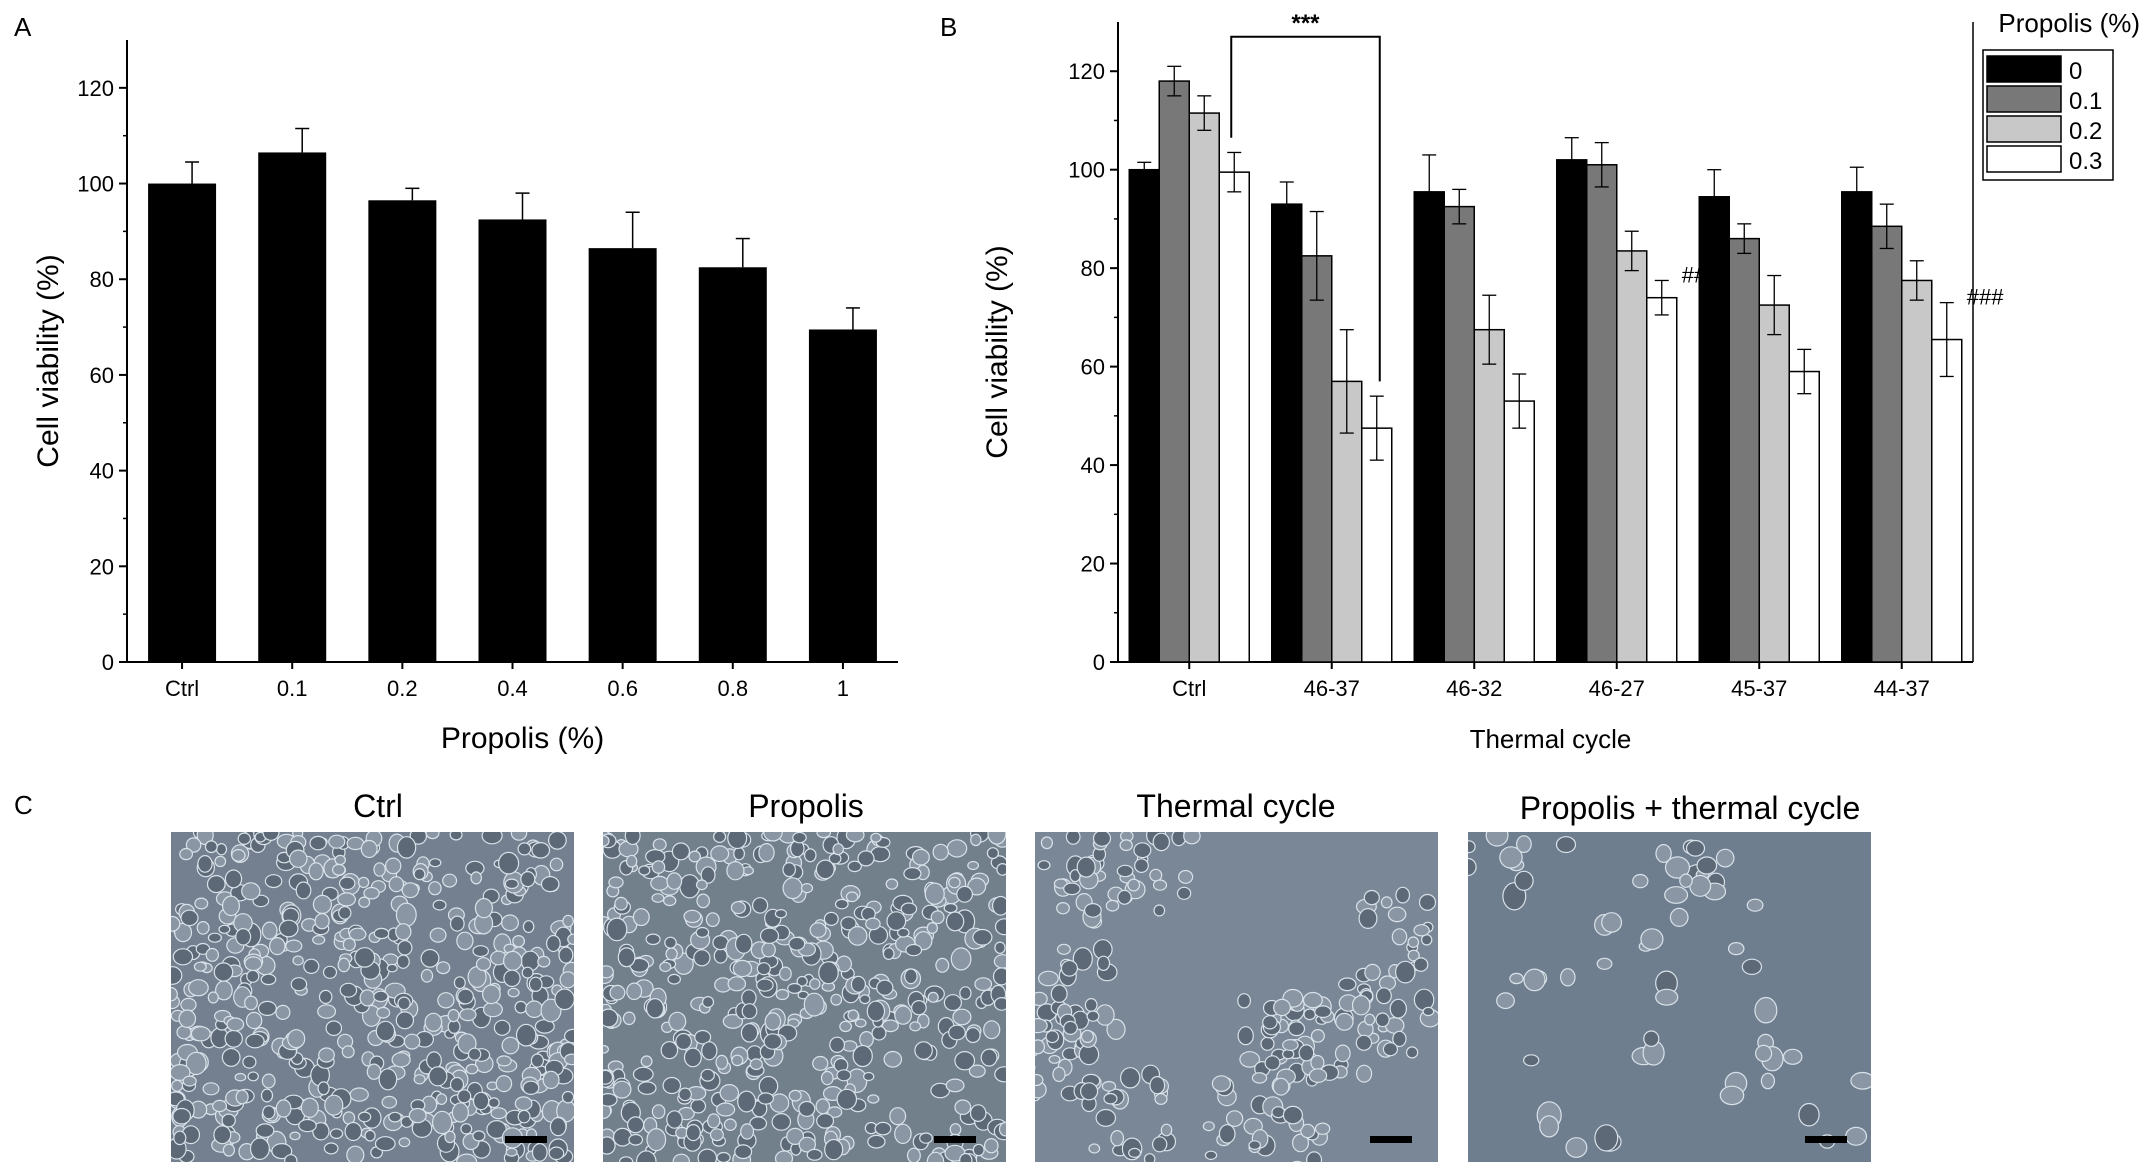  I want to click on micrograph-texture, so click(1236, 997).